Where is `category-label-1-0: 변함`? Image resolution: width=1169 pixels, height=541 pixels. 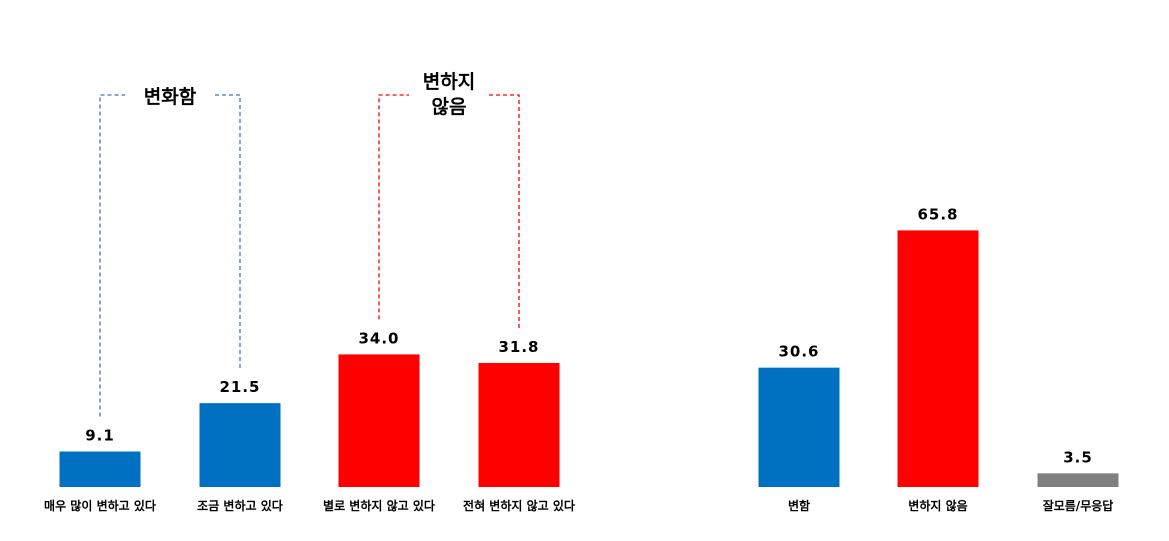
category-label-1-0: 변함 is located at coordinates (799, 505).